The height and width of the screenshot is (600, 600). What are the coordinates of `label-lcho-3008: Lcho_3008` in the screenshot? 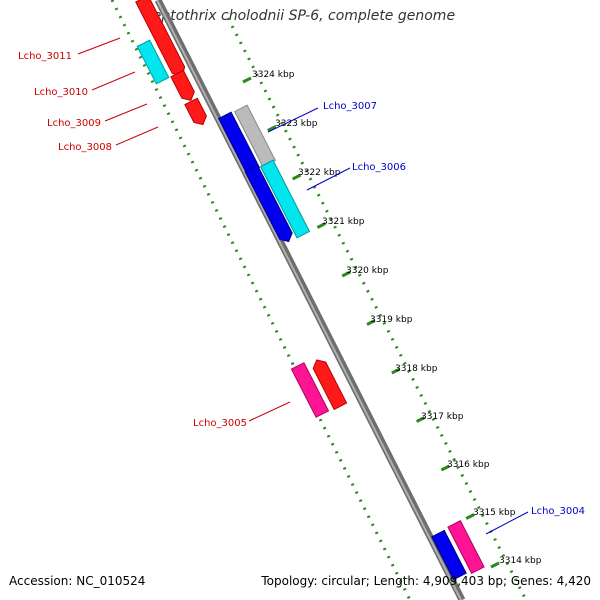 It's located at (85, 147).